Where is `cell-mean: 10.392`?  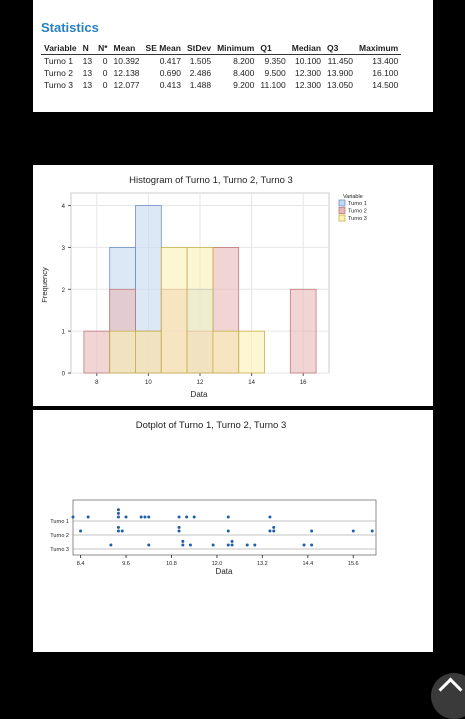
cell-mean: 10.392 is located at coordinates (126, 61).